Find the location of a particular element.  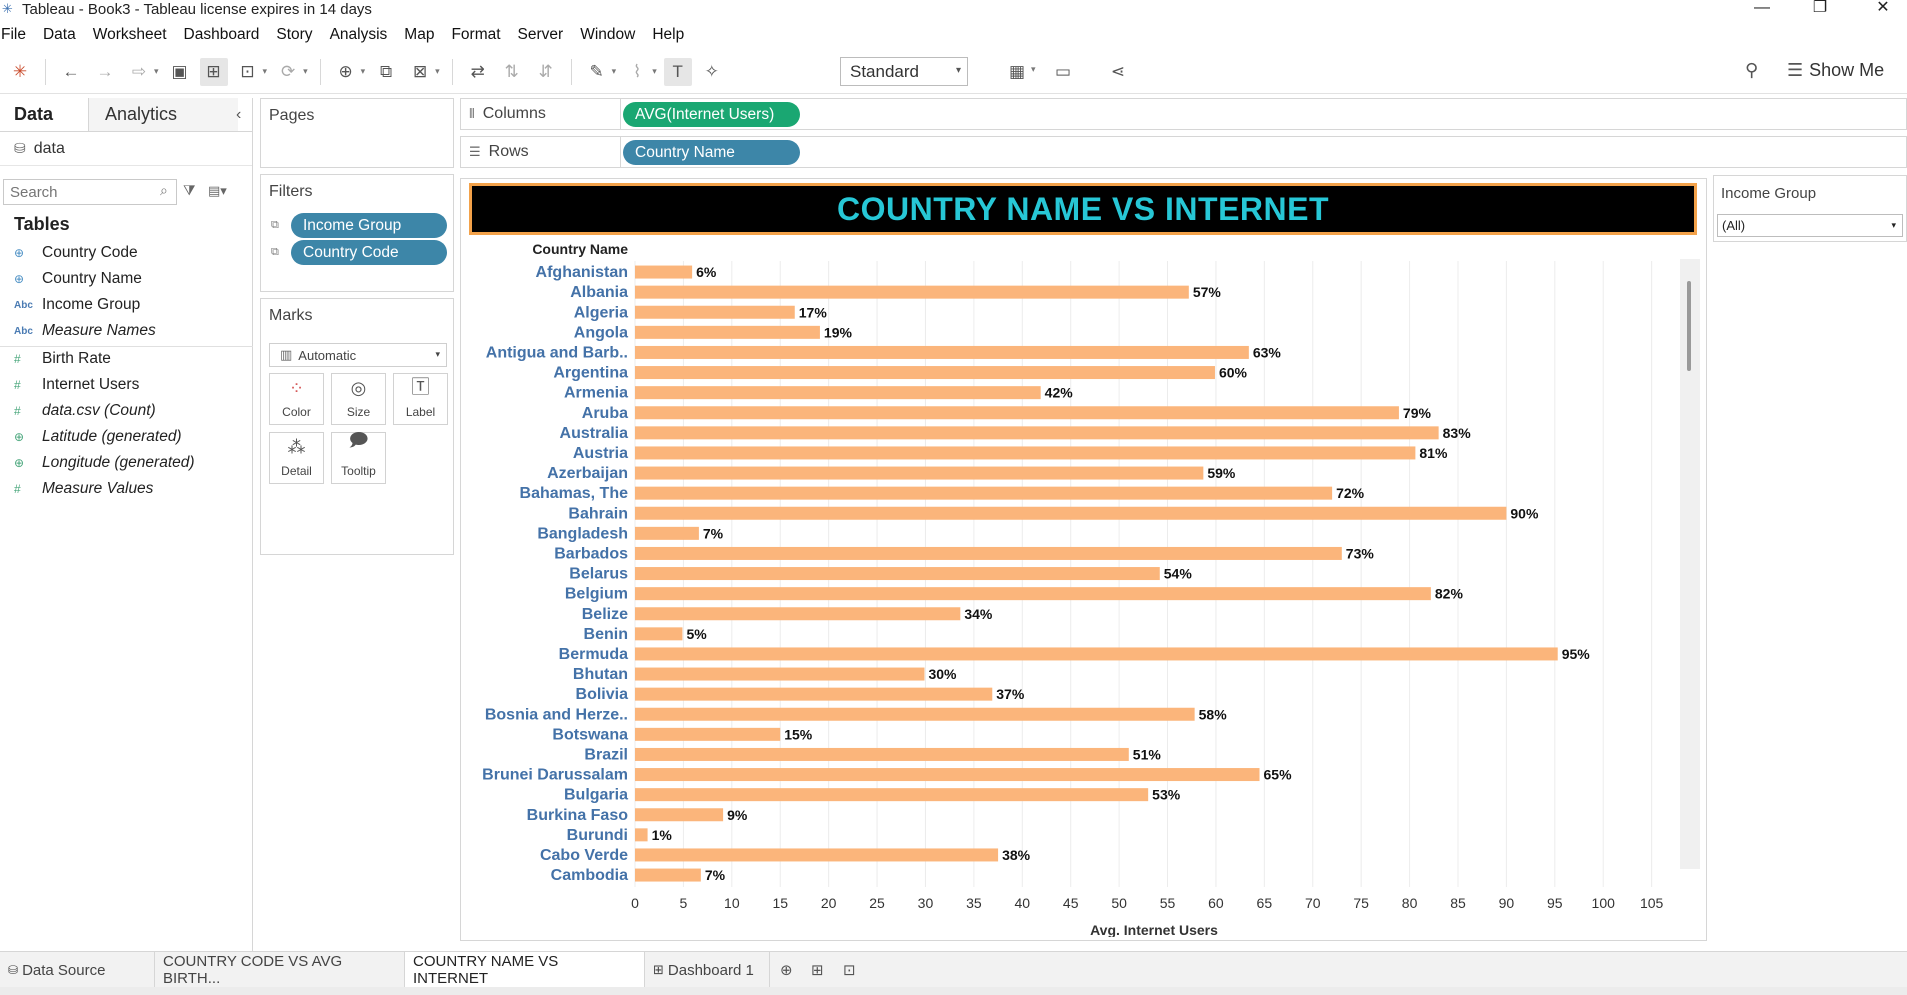

field-income-group: Abc Income Group is located at coordinates (77, 305).